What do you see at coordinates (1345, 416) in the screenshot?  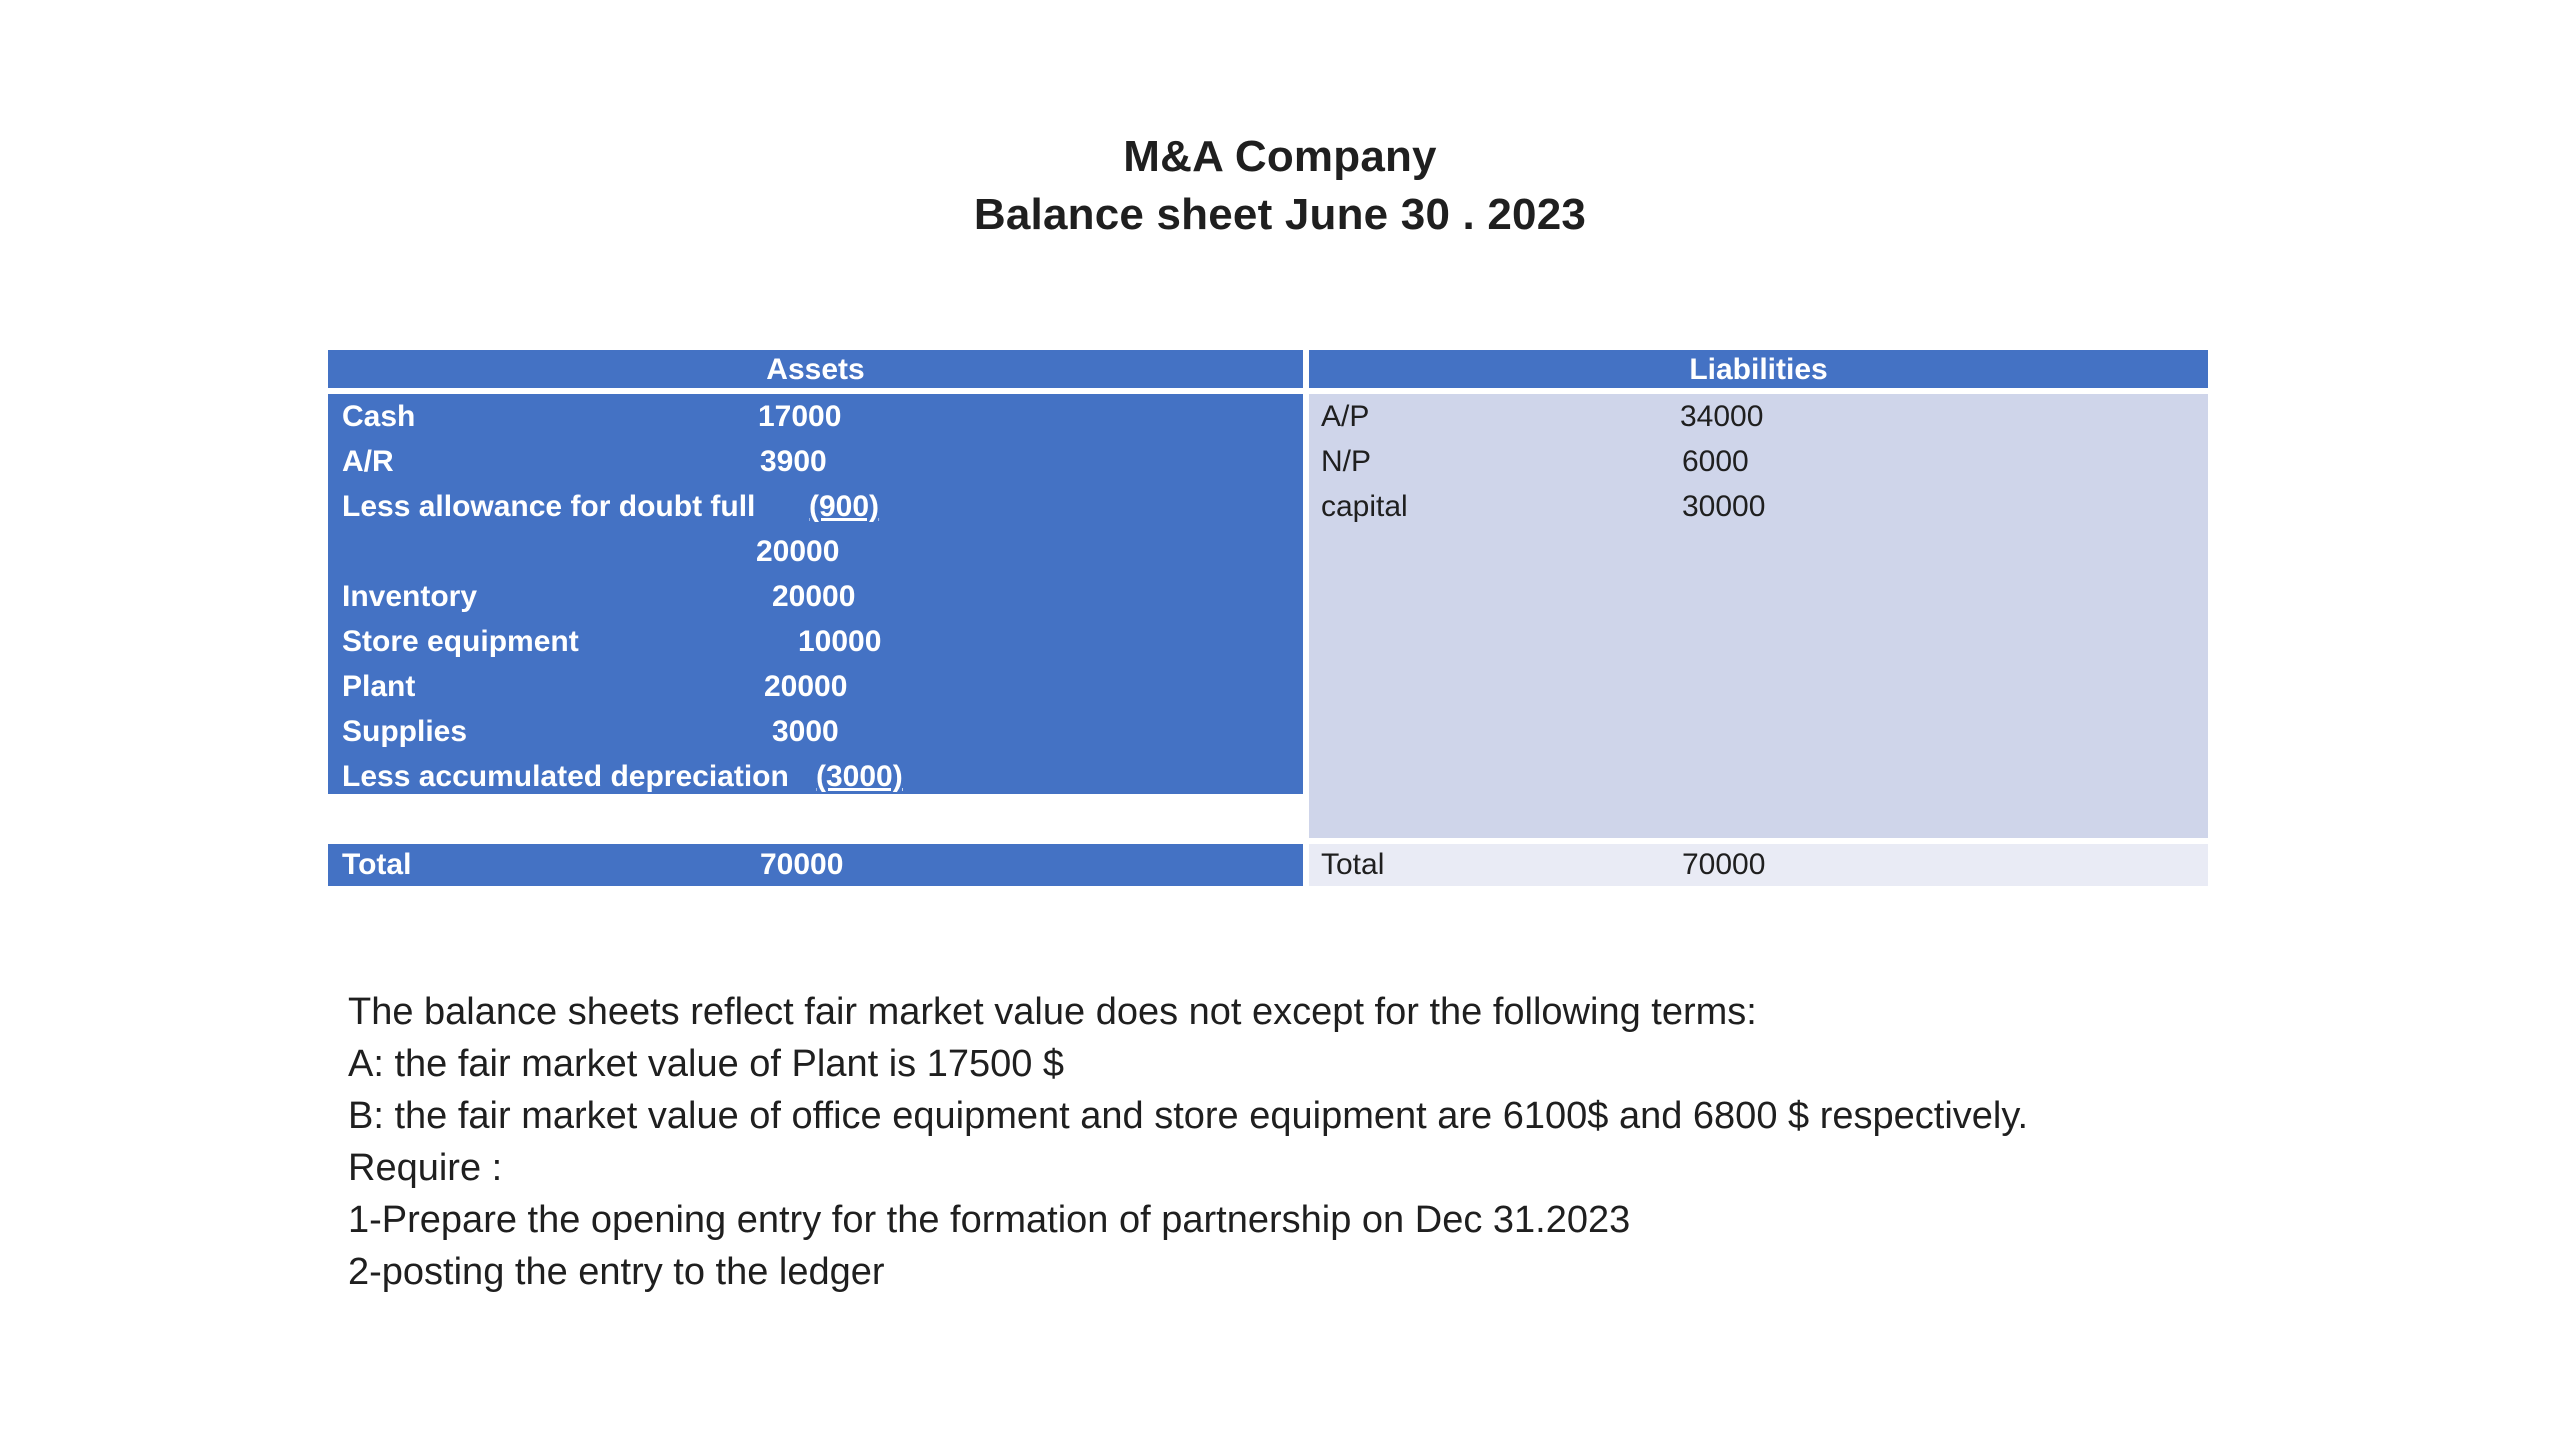 I see `liability-label-ap: A/P` at bounding box center [1345, 416].